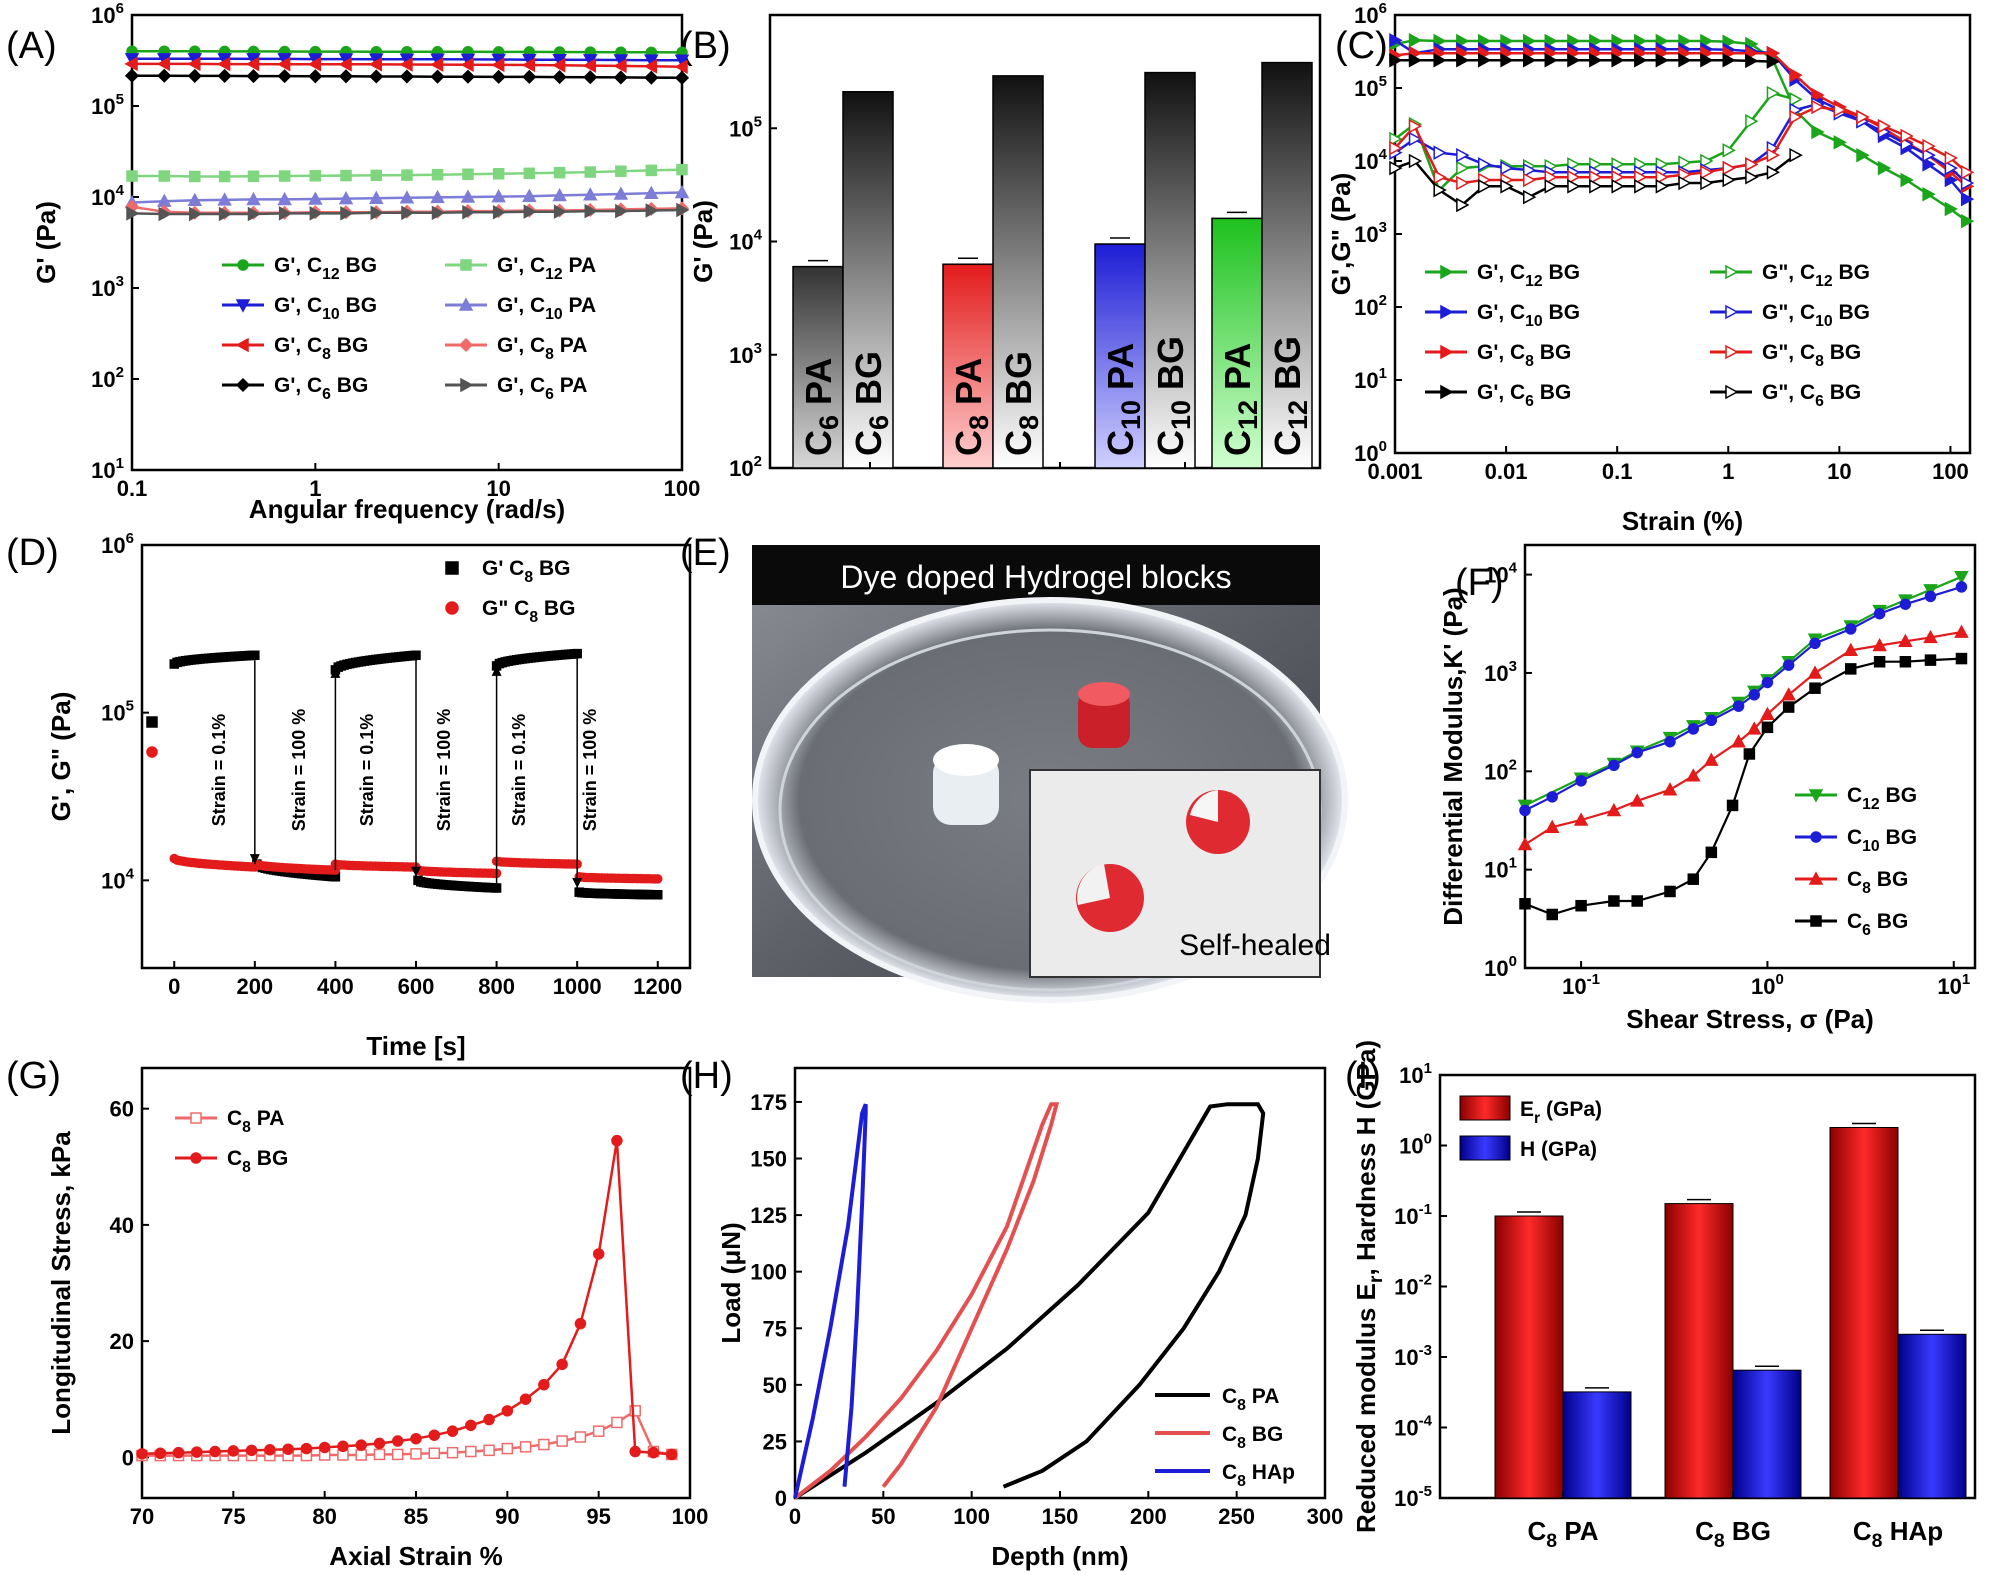 The image size is (1989, 1575). Describe the element at coordinates (321, 348) in the screenshot. I see `legend-label: G', C8​ BG` at that location.